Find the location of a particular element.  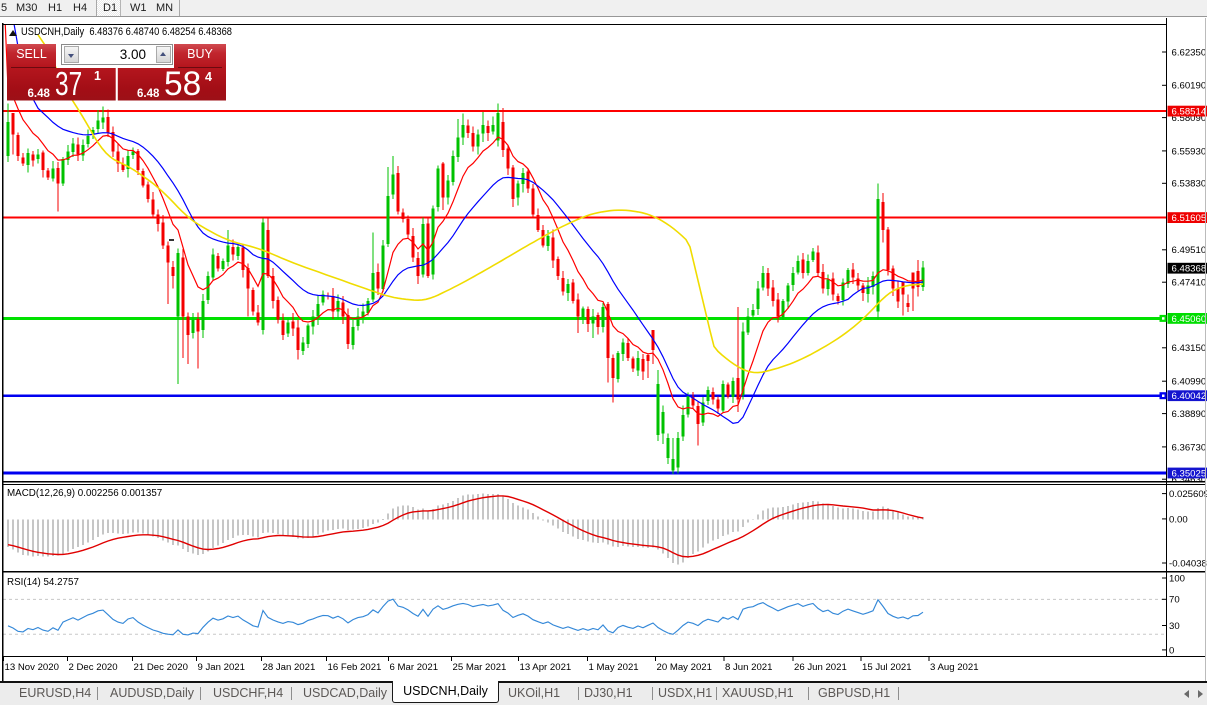

svg-text: 6.47410 is located at coordinates (1189, 283).